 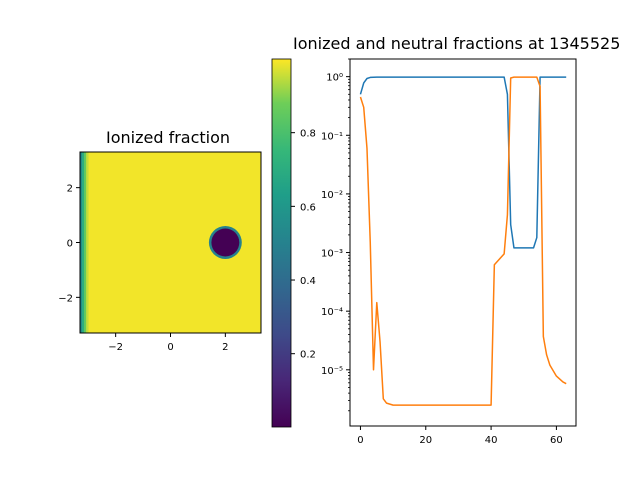 What do you see at coordinates (463, 162) in the screenshot?
I see `ionized-fraction-line` at bounding box center [463, 162].